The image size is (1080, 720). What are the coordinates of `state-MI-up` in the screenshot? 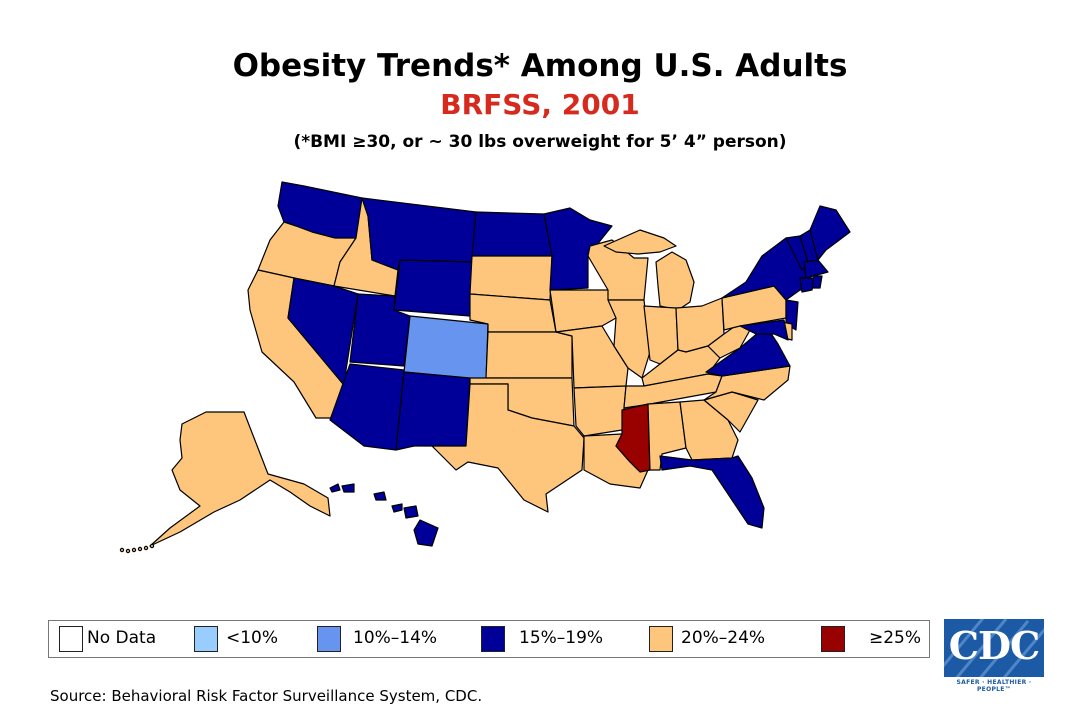 It's located at (640, 242).